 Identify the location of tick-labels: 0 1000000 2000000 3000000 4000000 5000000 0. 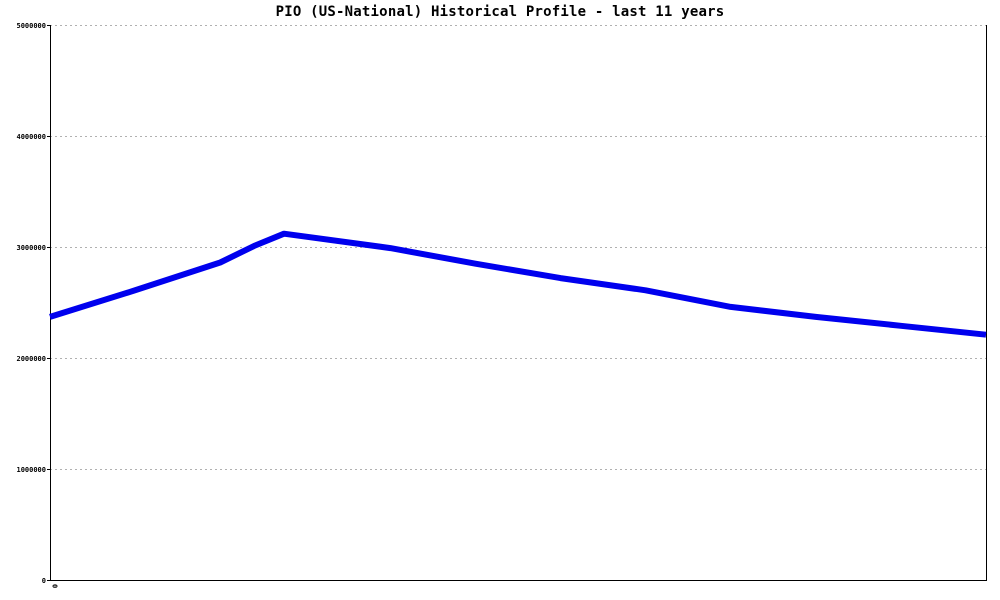
(37, 305).